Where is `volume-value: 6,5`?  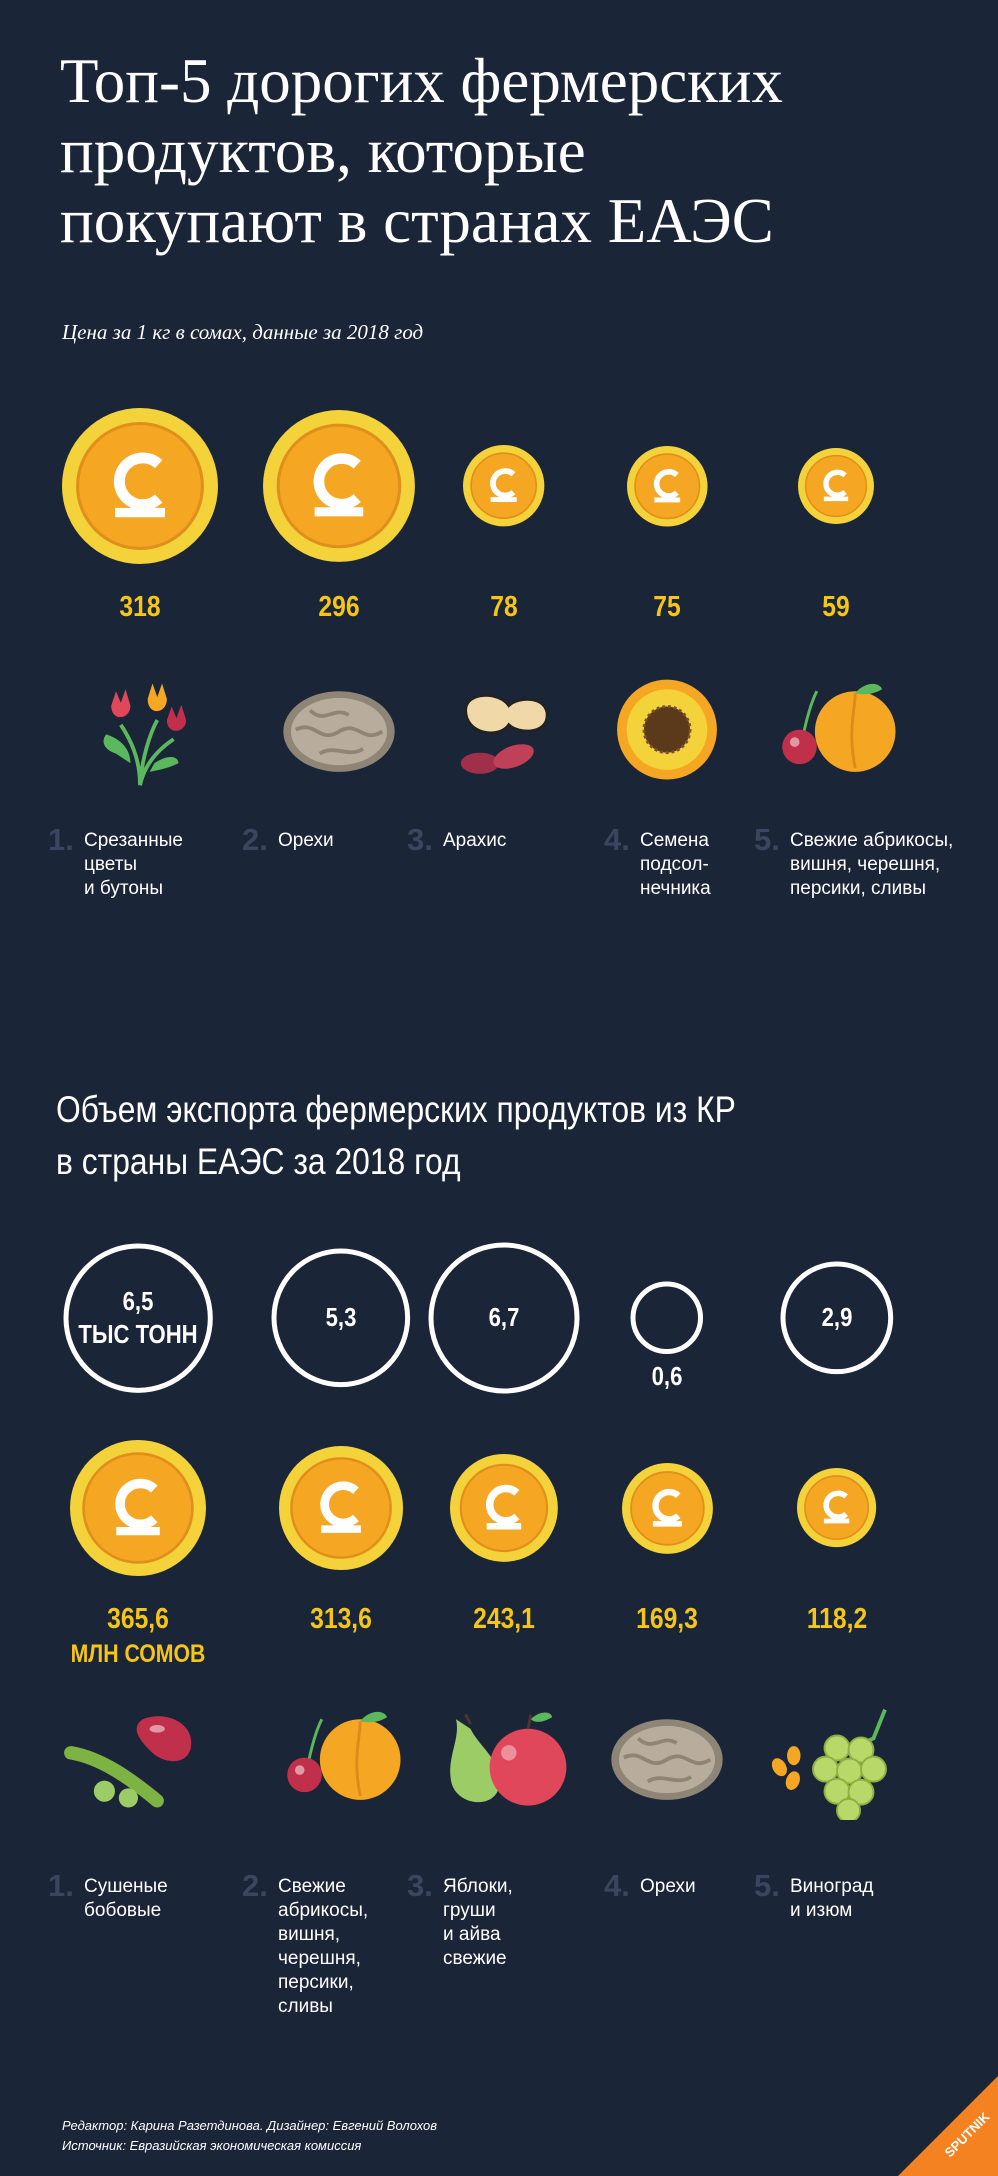
volume-value: 6,5 is located at coordinates (138, 1301).